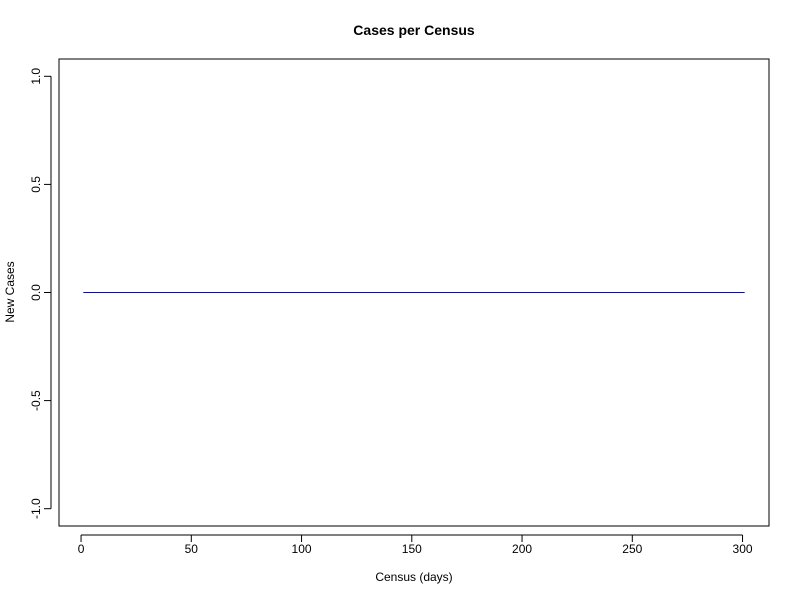 The width and height of the screenshot is (800, 600). I want to click on y-tick-label: 0.0, so click(36, 292).